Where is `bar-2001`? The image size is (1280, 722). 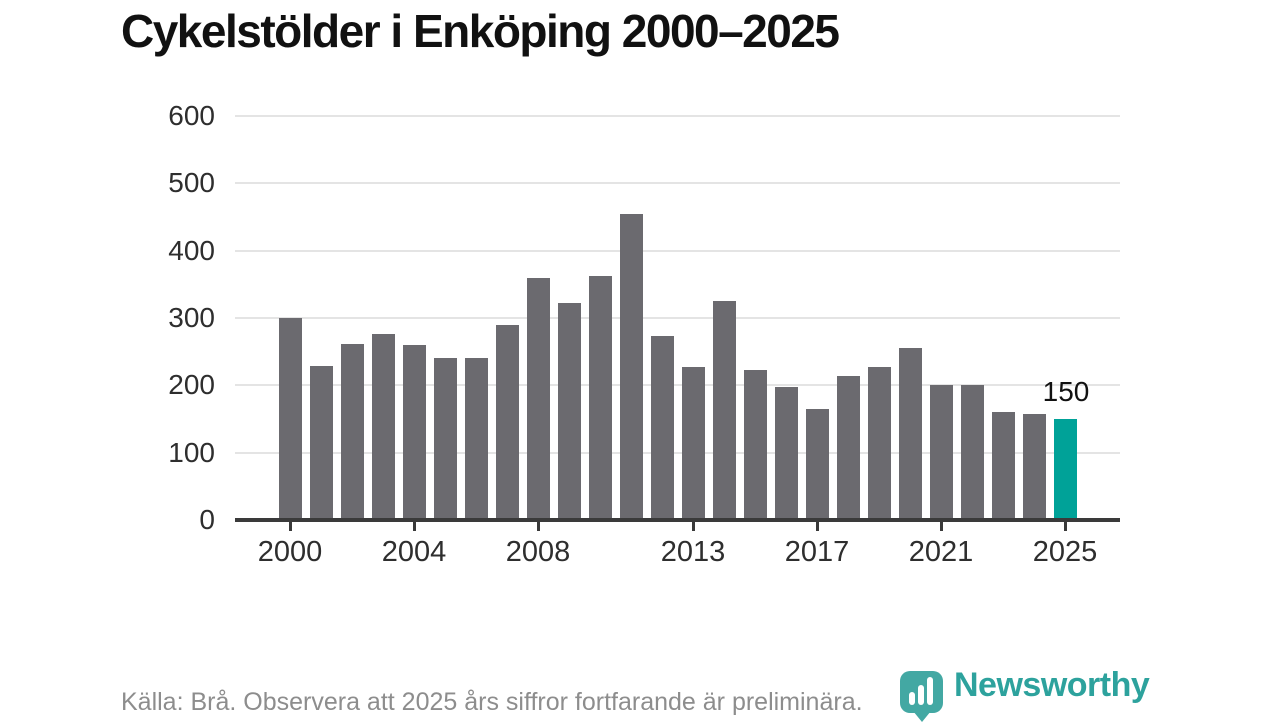 bar-2001 is located at coordinates (321, 443).